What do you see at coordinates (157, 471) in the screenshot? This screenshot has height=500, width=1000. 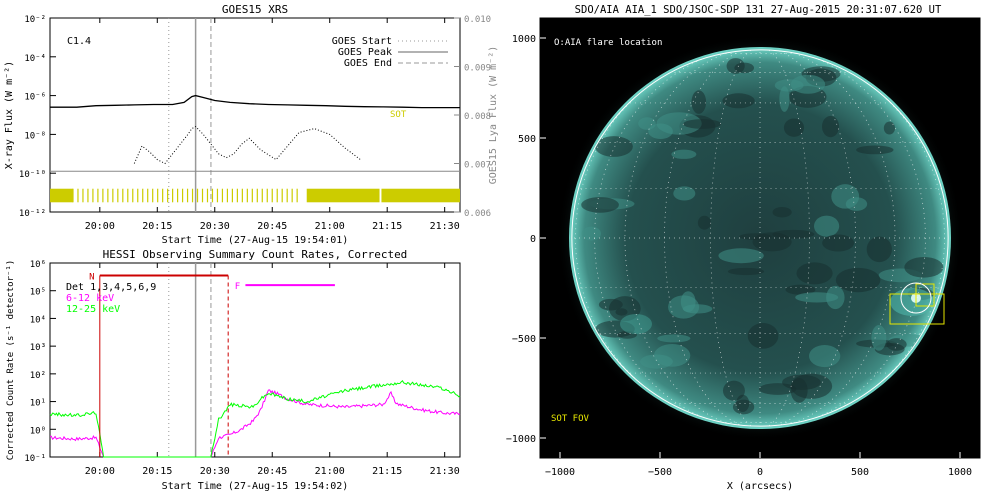 I see `hessi-x-tick-label: 20:15` at bounding box center [157, 471].